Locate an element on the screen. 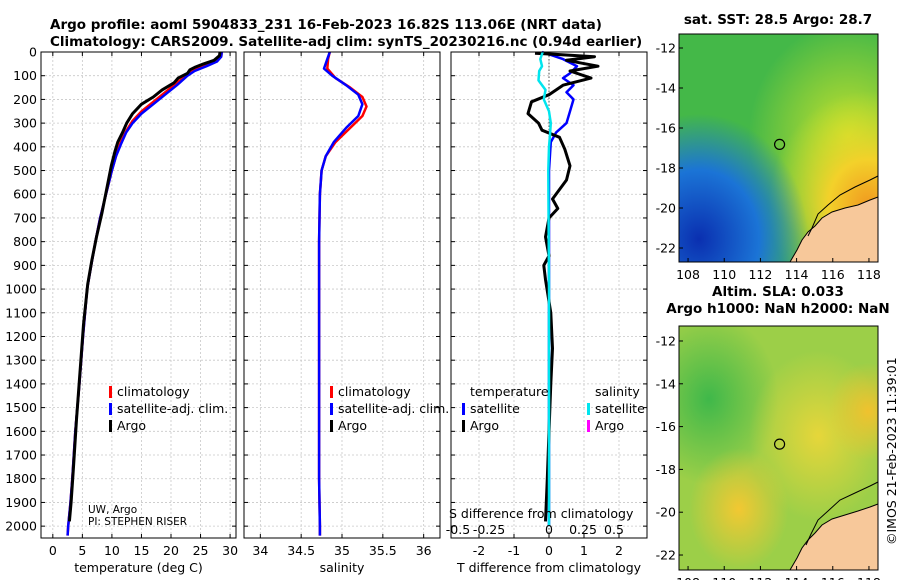 The height and width of the screenshot is (580, 900). annotation-pi: PI: STEPHEN RISER is located at coordinates (137, 522).